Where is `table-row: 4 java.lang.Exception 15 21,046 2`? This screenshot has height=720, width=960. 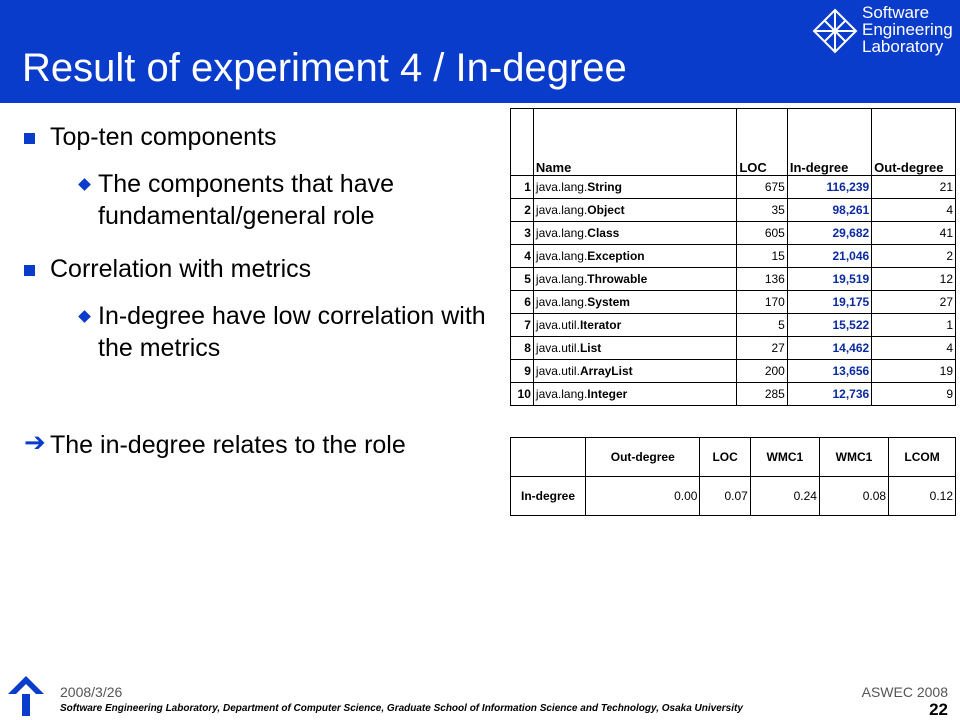 table-row: 4 java.lang.Exception 15 21,046 2 is located at coordinates (733, 256).